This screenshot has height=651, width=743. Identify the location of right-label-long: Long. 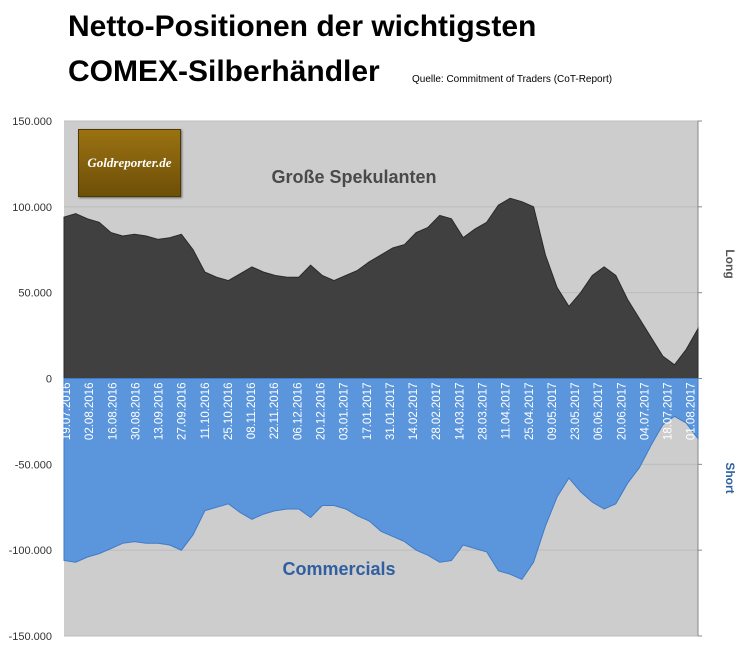
(730, 263).